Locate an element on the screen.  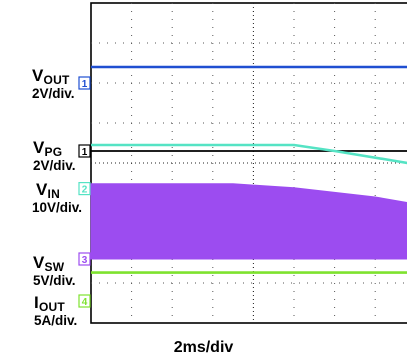
x-axis-label: 2ms/div is located at coordinates (203, 347).